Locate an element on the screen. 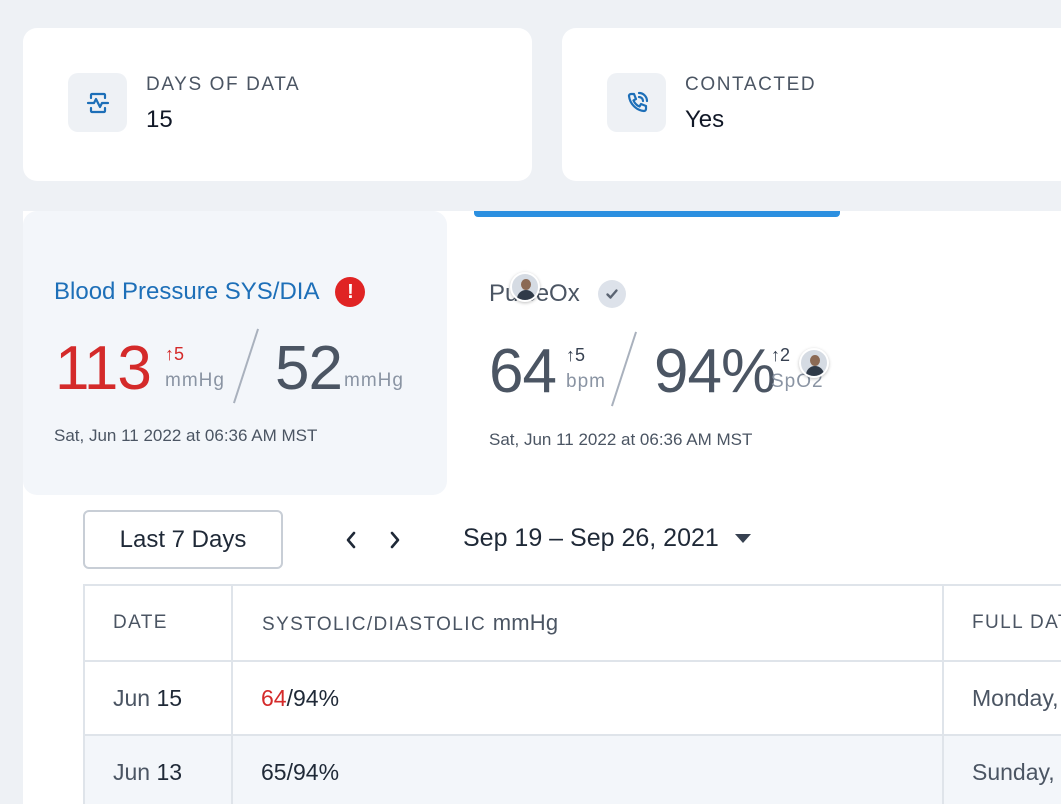 The height and width of the screenshot is (804, 1061). date-cell: Jun 13 is located at coordinates (158, 769).